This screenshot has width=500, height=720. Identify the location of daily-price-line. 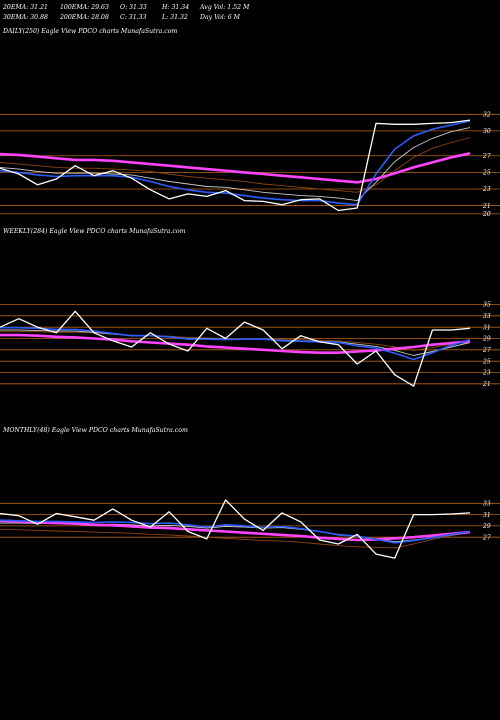
(235, 165).